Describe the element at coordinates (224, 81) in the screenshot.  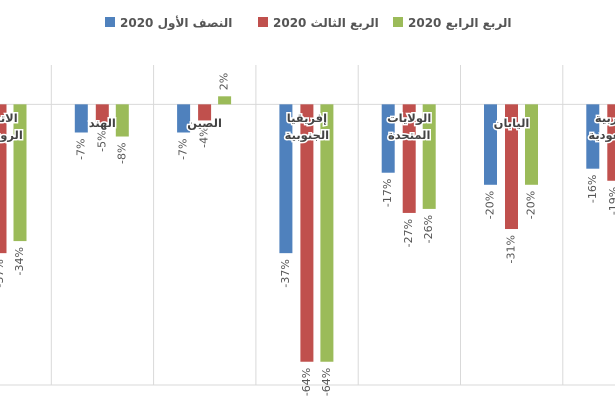
I see `value-label: 2%` at that location.